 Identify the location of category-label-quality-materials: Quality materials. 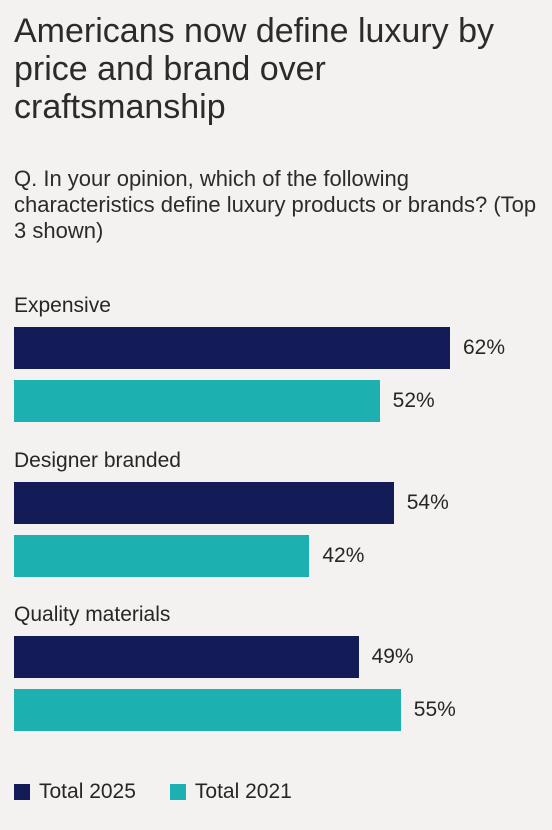
(92, 614).